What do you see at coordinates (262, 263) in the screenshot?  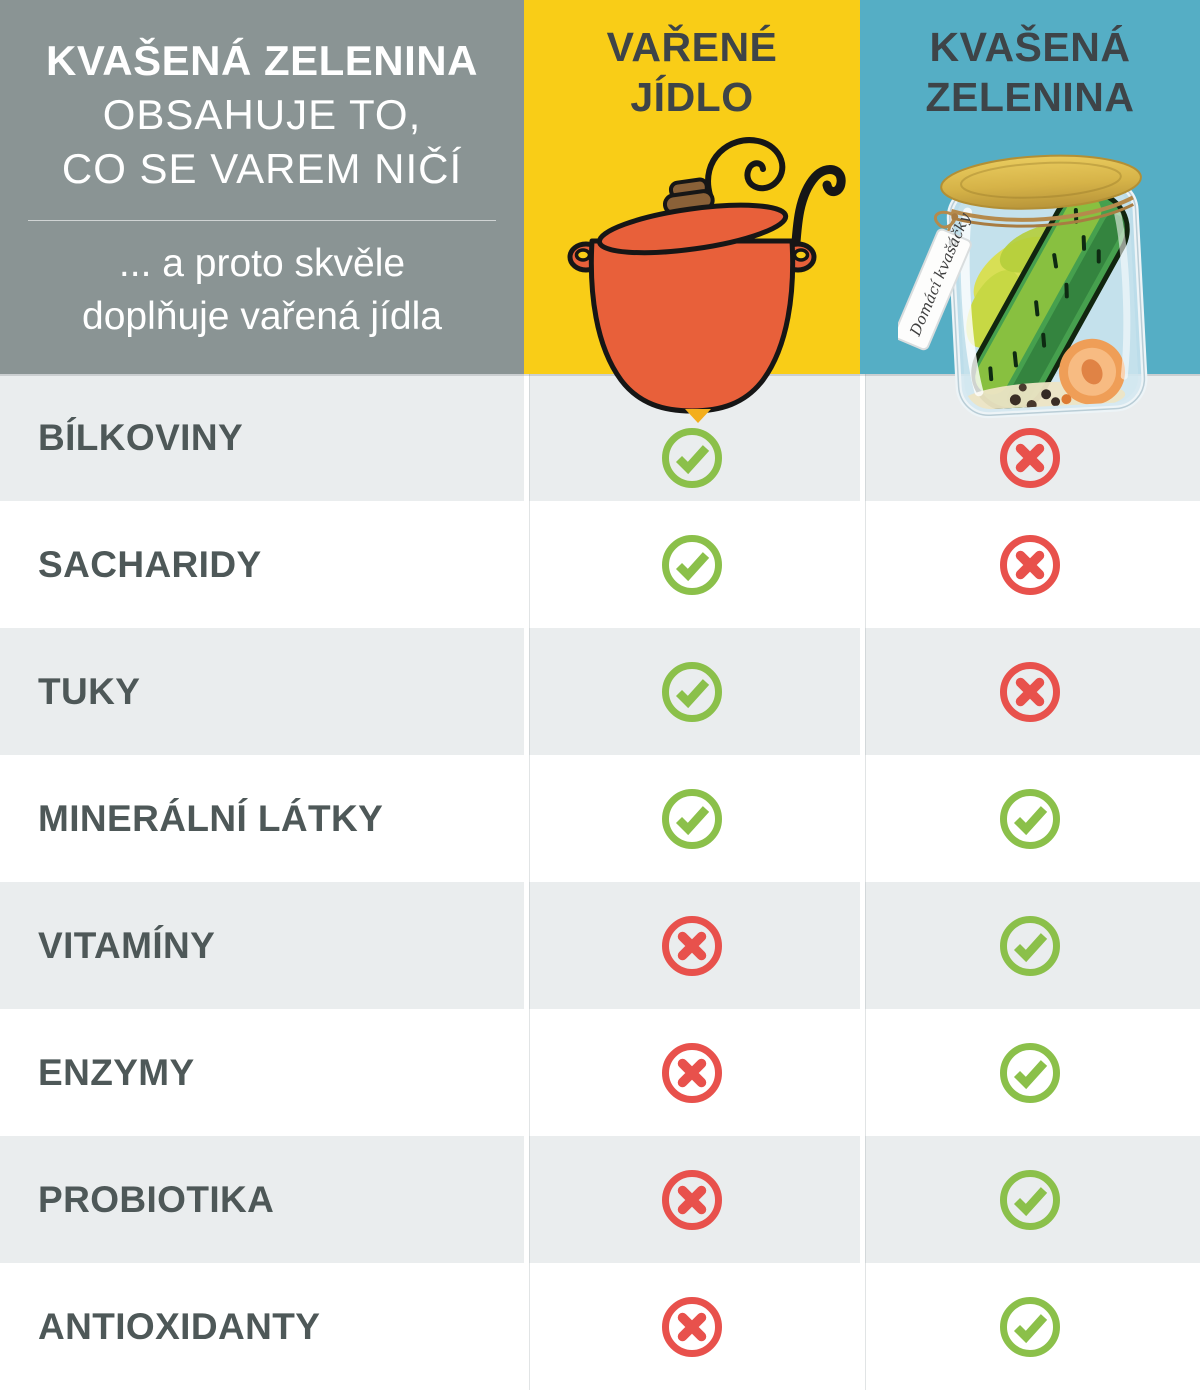 I see `intro-subtitle-line1: ... a proto skvěle` at bounding box center [262, 263].